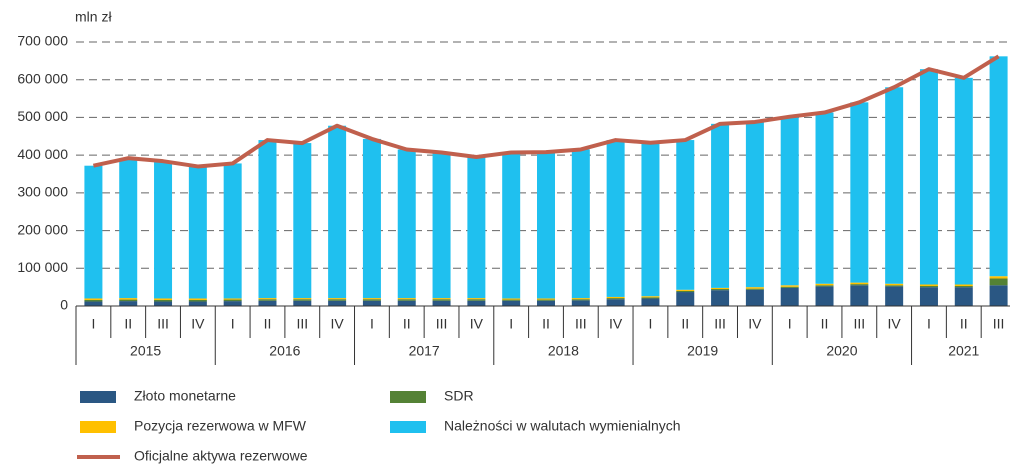 The image size is (1011, 465). Describe the element at coordinates (93, 17) in the screenshot. I see `y-axis-label: mln zł` at that location.